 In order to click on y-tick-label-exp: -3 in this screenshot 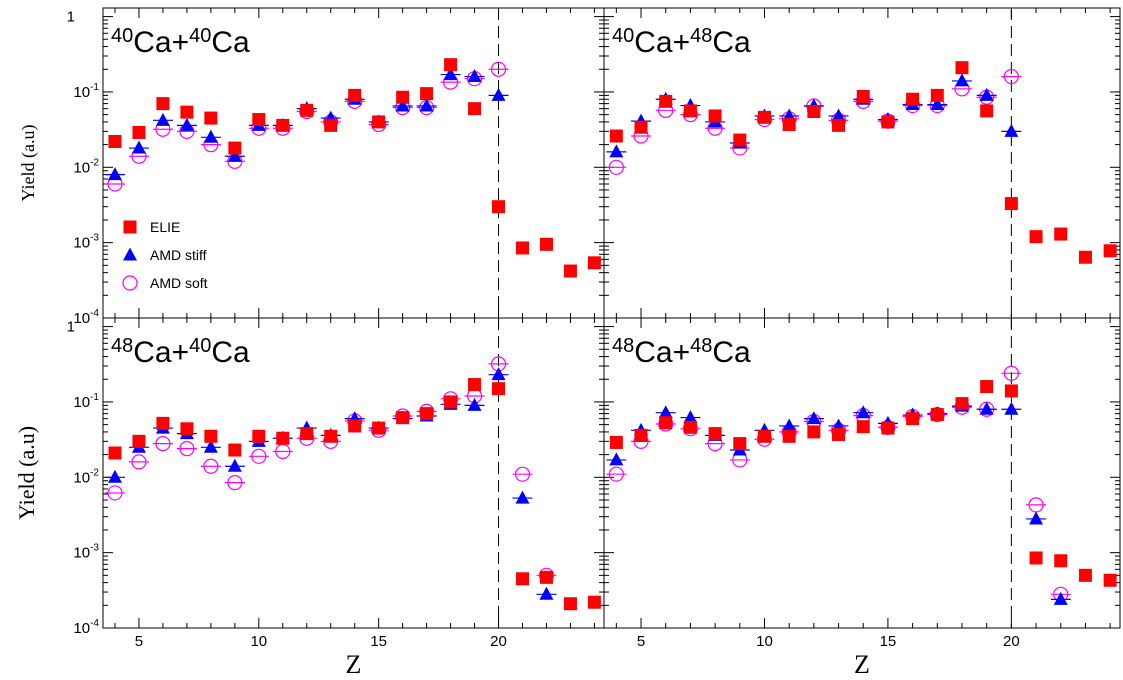, I will do `click(94, 238)`.